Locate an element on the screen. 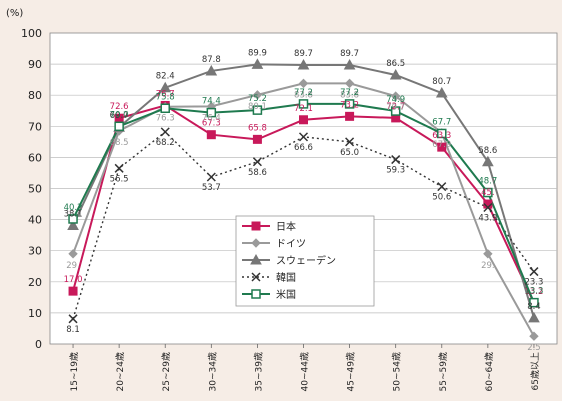  x-tick-label: 15~19歳 is located at coordinates (74, 371).